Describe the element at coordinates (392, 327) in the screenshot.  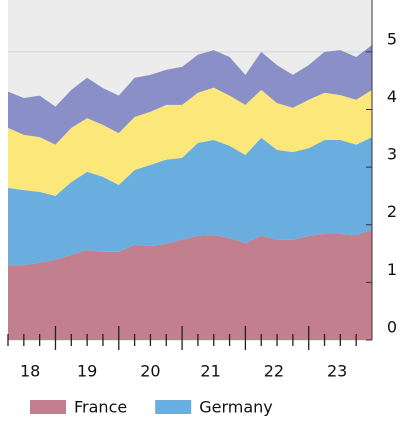
I see `y-tick-label: 0` at that location.